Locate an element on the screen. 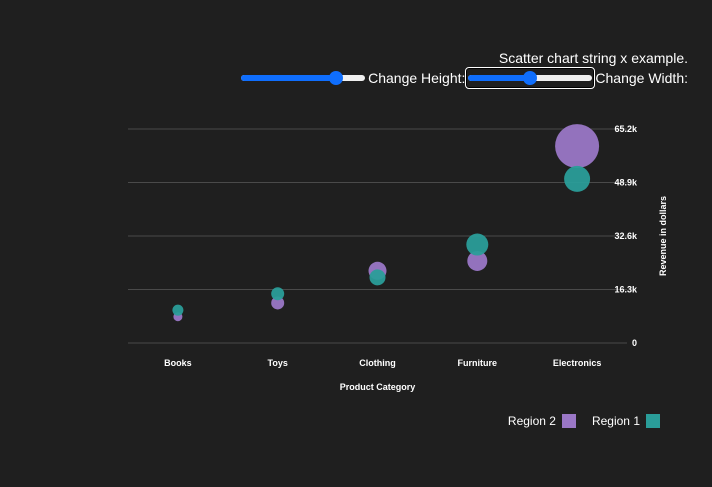 Image resolution: width=712 pixels, height=487 pixels. width-label: :Change Width is located at coordinates (641, 78).